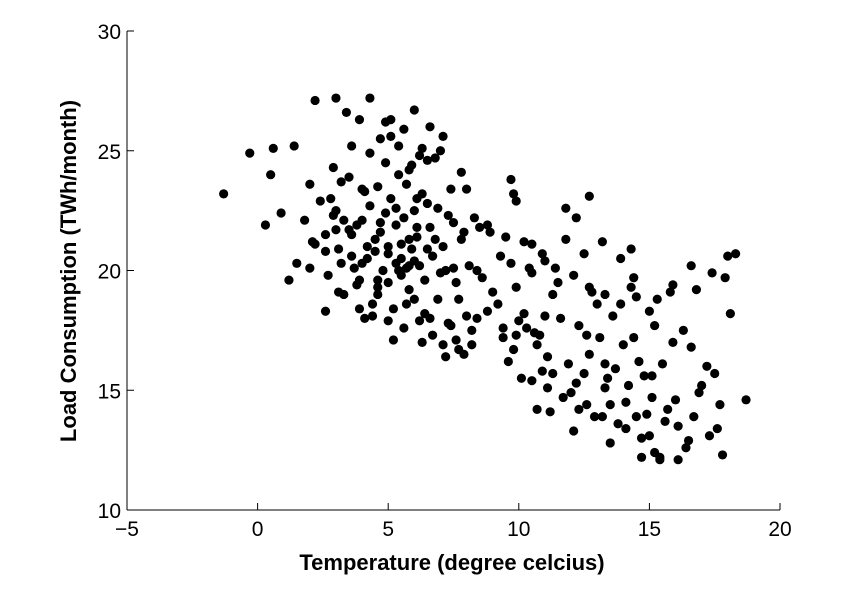 This screenshot has height=593, width=851. I want to click on x-tick-label: 5, so click(388, 529).